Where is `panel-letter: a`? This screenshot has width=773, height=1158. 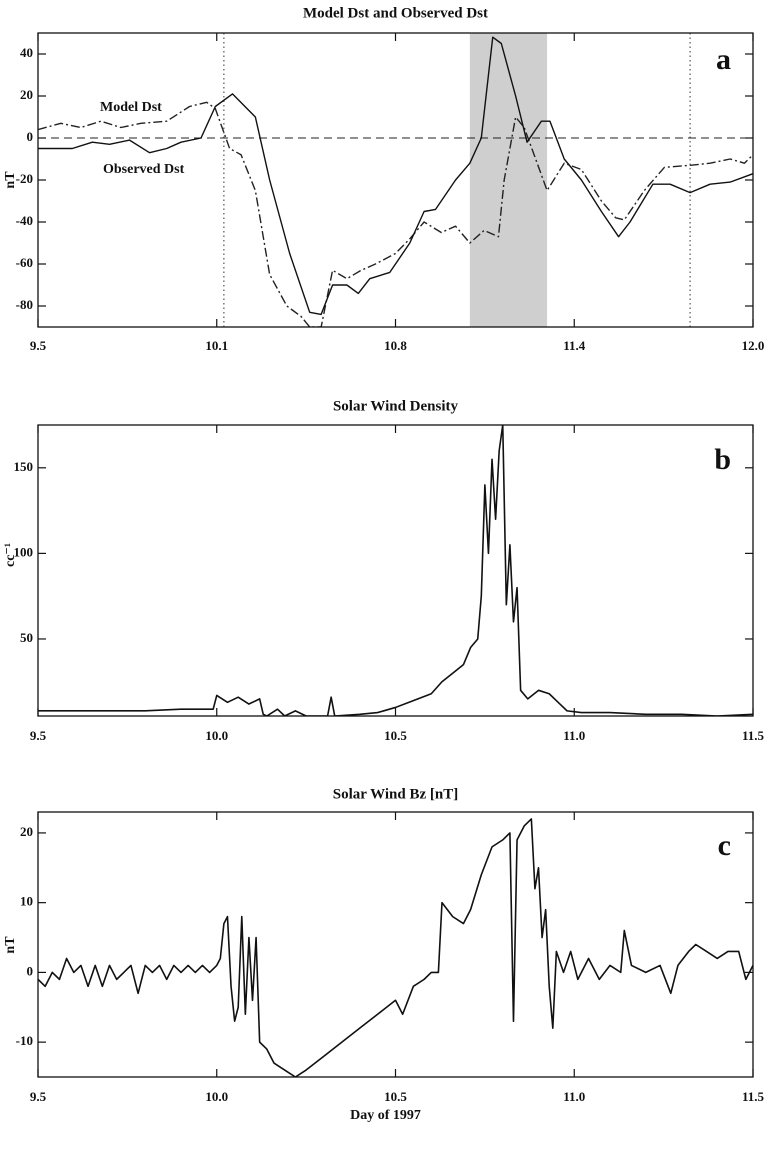
panel-letter: a is located at coordinates (723, 59).